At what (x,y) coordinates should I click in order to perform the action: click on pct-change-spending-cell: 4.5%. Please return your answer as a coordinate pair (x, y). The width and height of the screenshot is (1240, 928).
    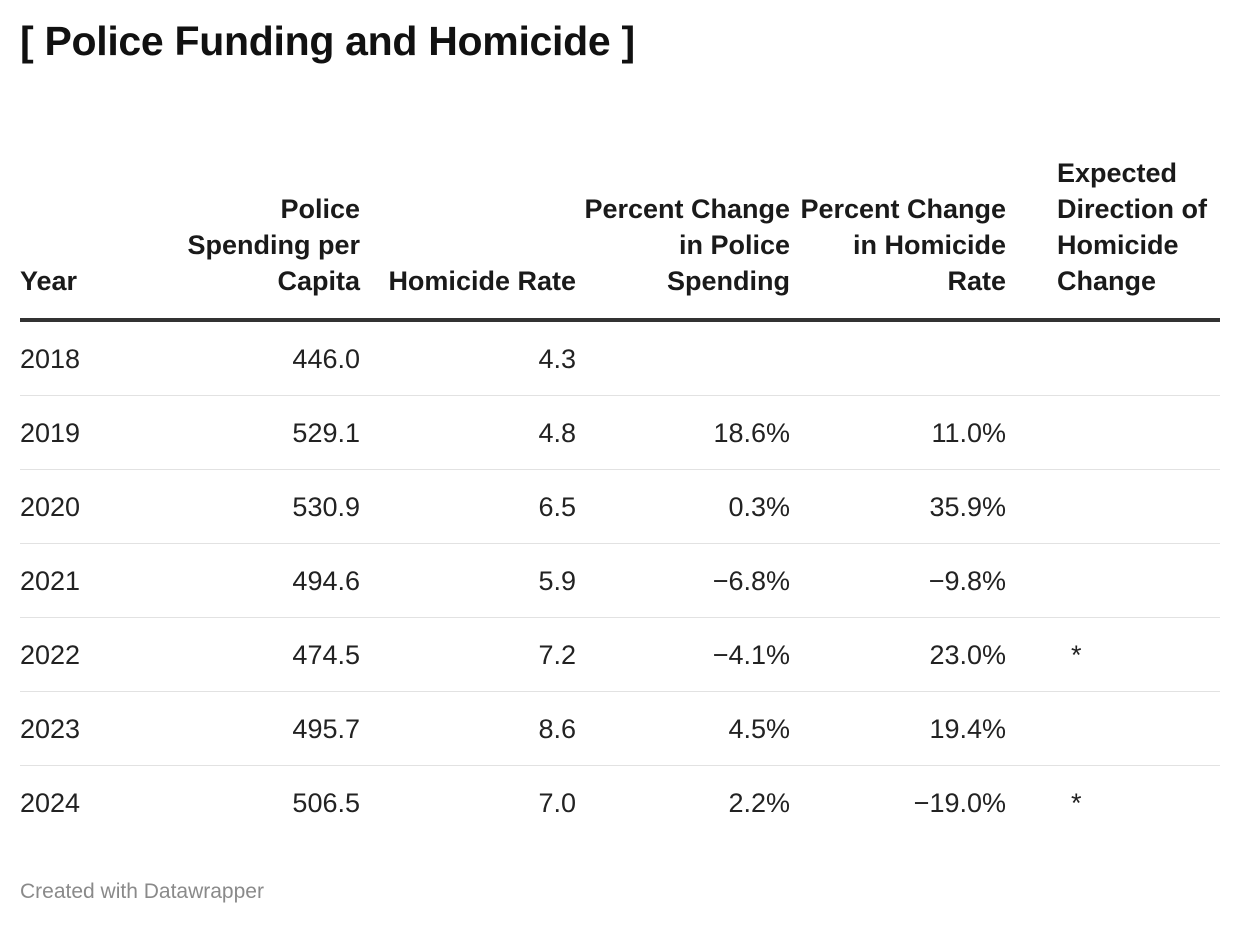
    Looking at the image, I should click on (759, 728).